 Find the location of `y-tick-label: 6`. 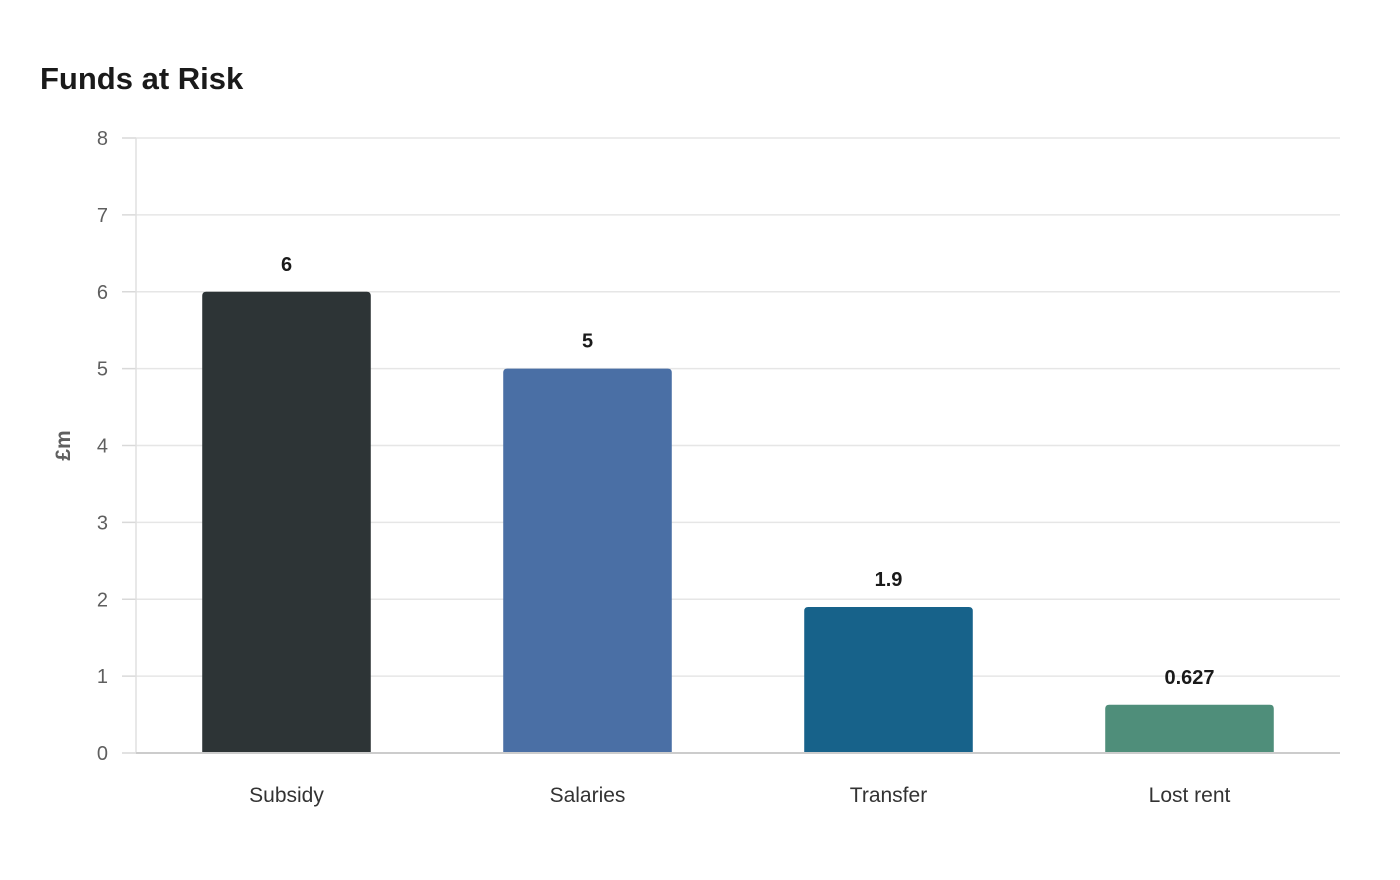

y-tick-label: 6 is located at coordinates (102, 293).